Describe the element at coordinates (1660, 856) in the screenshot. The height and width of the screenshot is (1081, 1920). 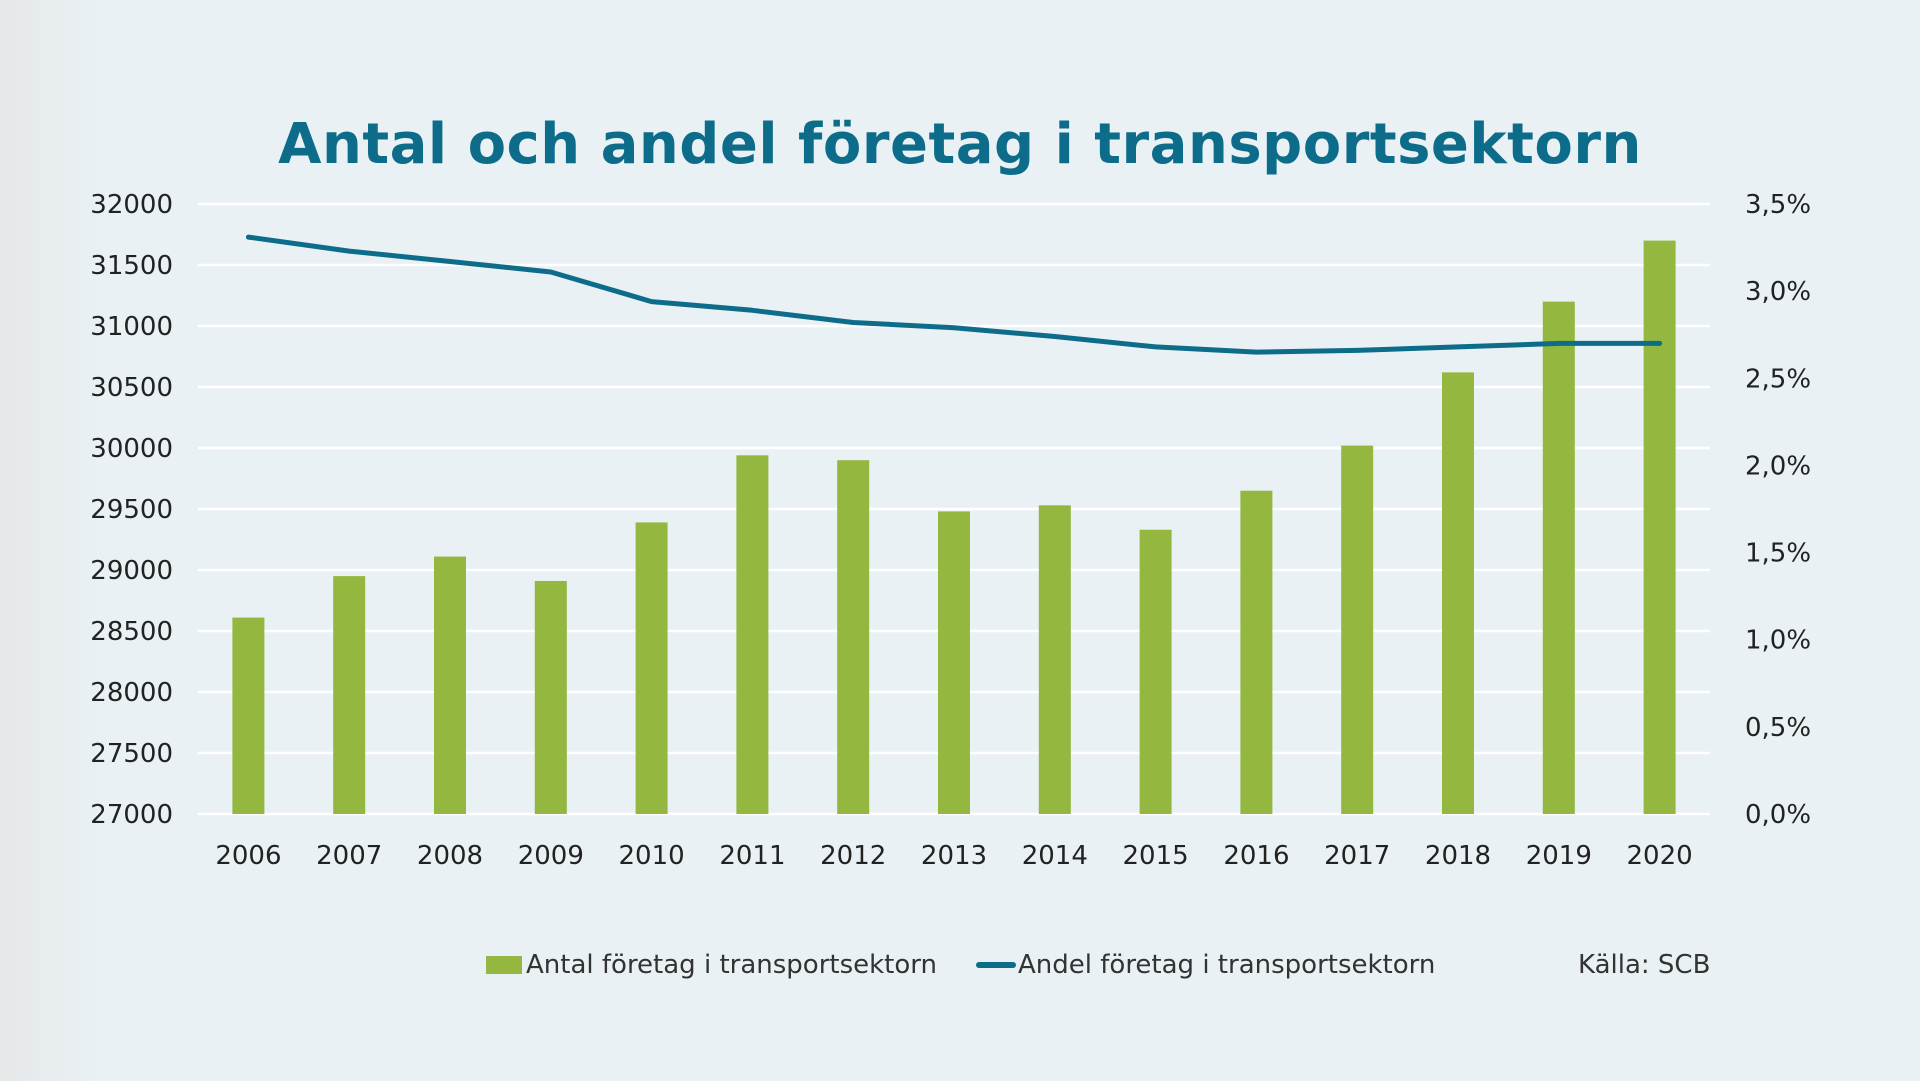
I see `x-tick-label: 2020` at that location.